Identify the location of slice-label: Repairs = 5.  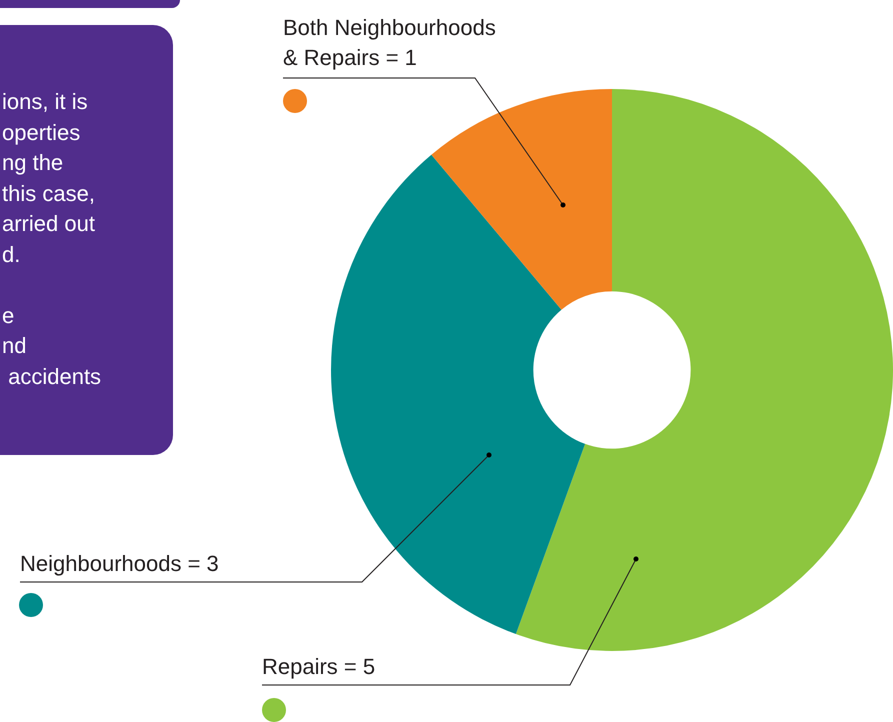
(319, 666).